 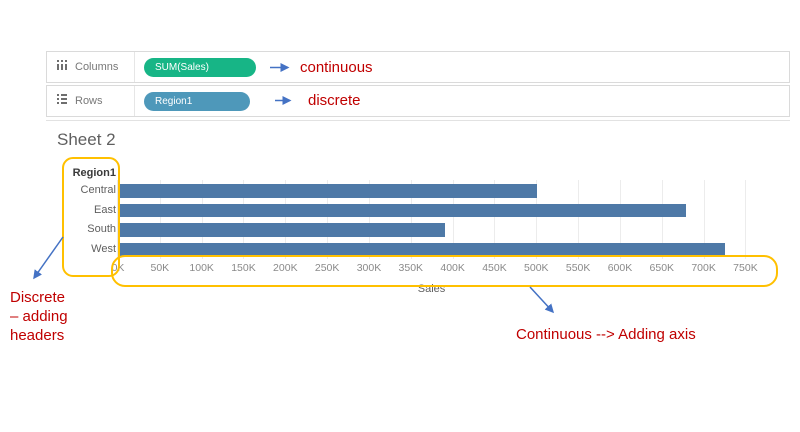 What do you see at coordinates (91, 217) in the screenshot?
I see `headers-highlight-box` at bounding box center [91, 217].